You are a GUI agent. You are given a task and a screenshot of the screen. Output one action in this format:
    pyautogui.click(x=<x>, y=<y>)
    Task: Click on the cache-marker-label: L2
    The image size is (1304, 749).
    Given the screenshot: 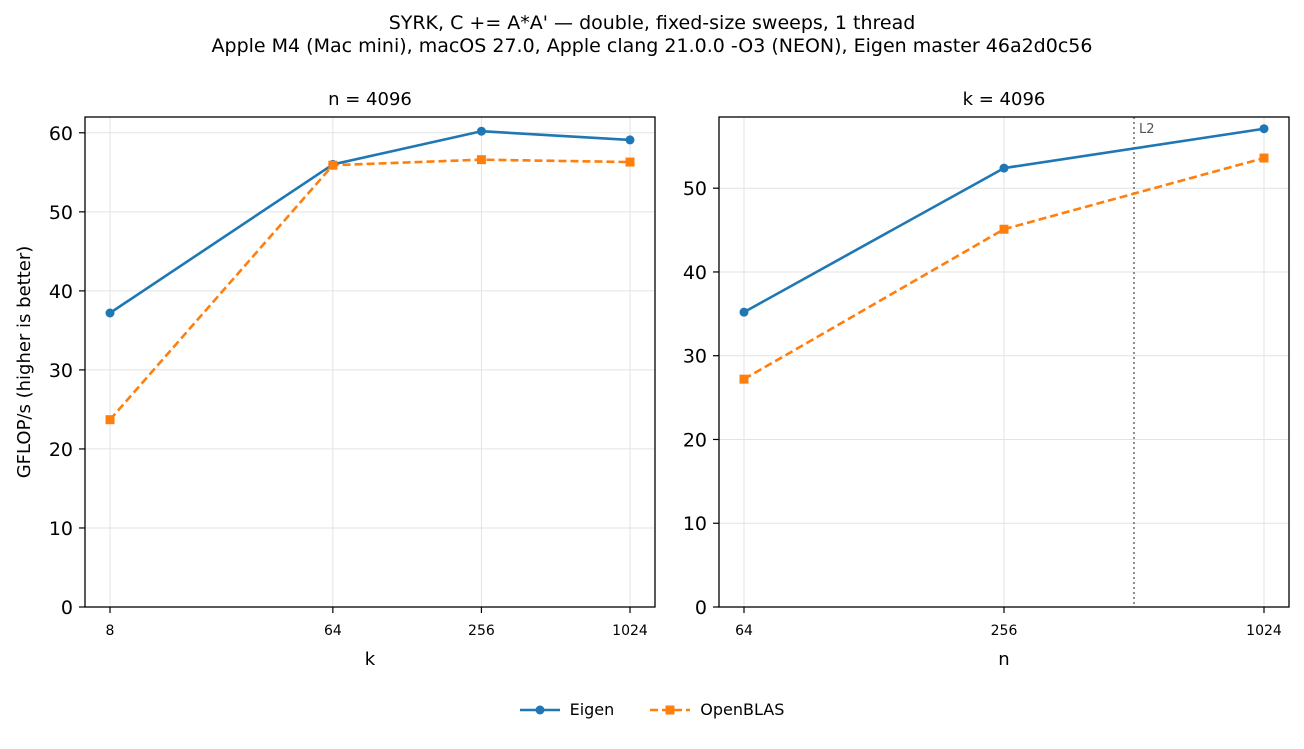 What is the action you would take?
    pyautogui.click(x=1147, y=129)
    